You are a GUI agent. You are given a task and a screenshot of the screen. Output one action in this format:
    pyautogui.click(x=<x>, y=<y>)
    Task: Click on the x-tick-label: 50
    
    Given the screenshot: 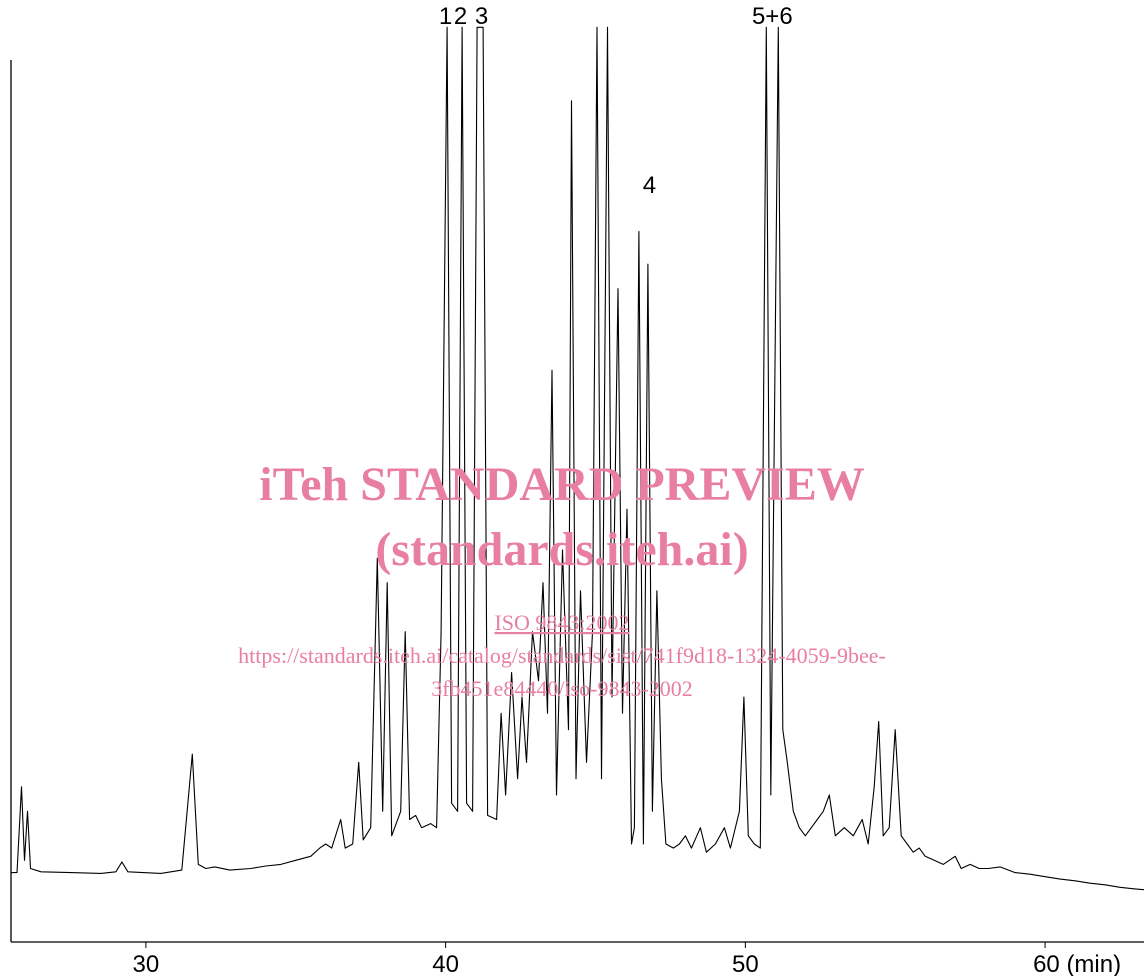 What is the action you would take?
    pyautogui.click(x=745, y=963)
    